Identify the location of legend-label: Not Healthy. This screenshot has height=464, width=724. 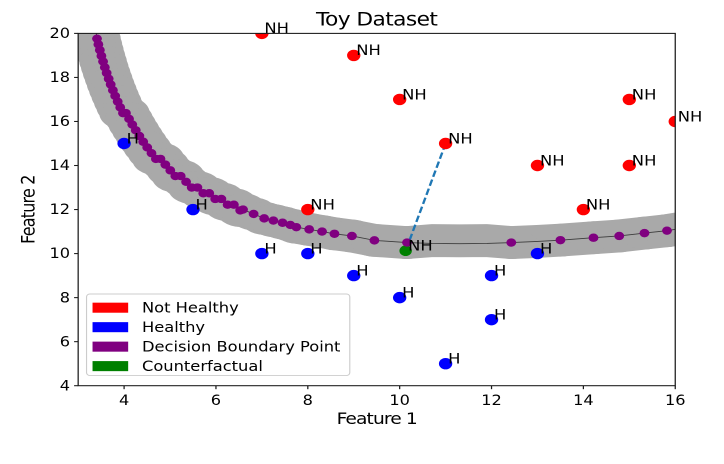
(190, 308).